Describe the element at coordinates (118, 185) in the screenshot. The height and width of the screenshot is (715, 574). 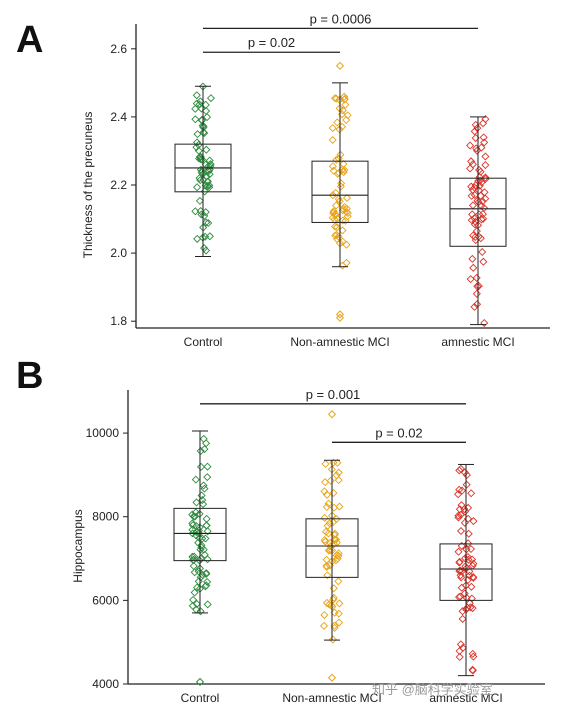
I see `y-tick-label: 2.2` at that location.